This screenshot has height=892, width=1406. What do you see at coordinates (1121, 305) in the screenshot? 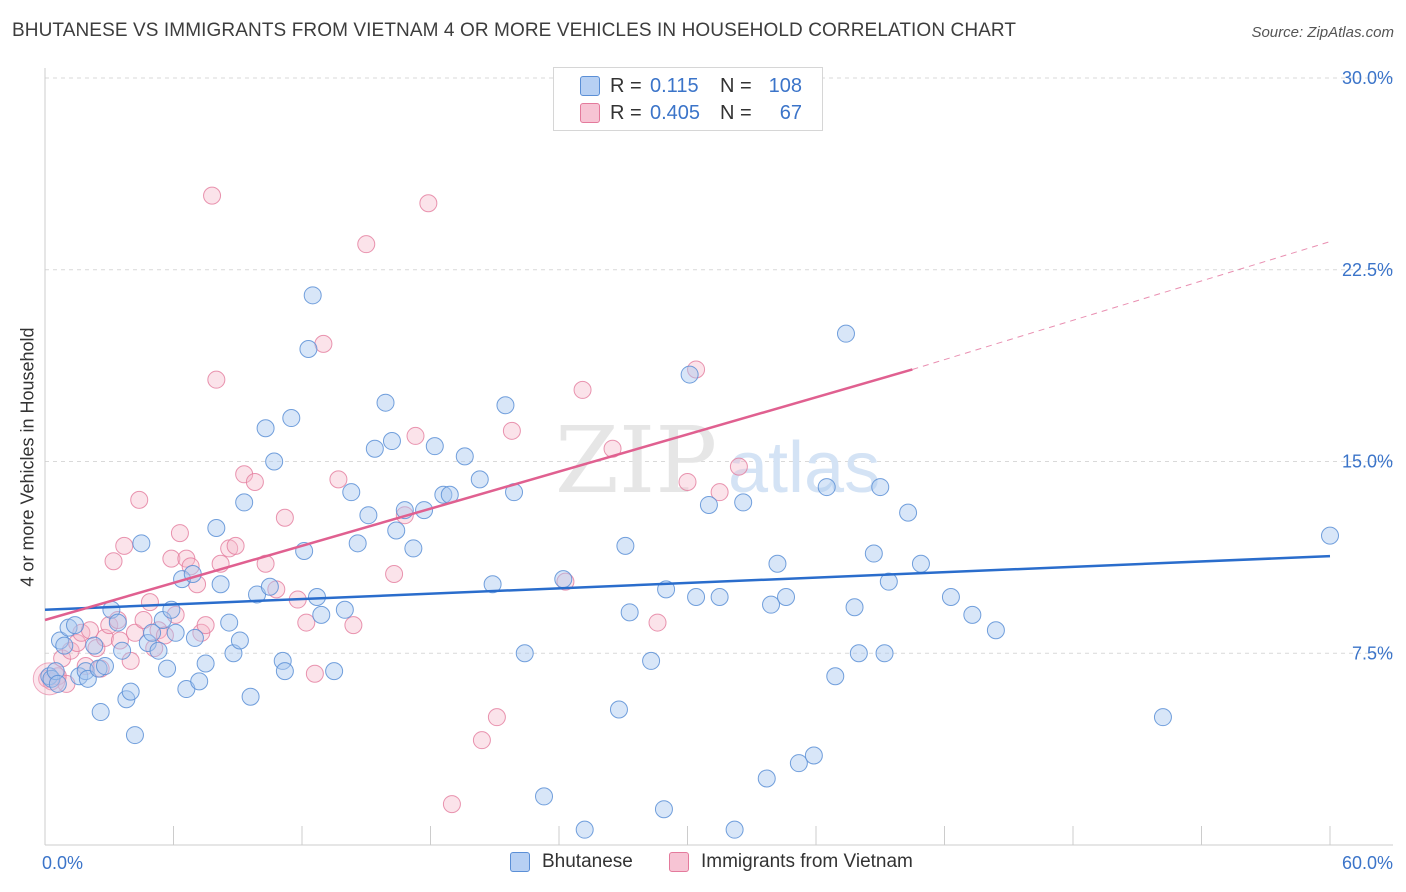
I see `trend-line-vietnam-extension` at bounding box center [1121, 305].